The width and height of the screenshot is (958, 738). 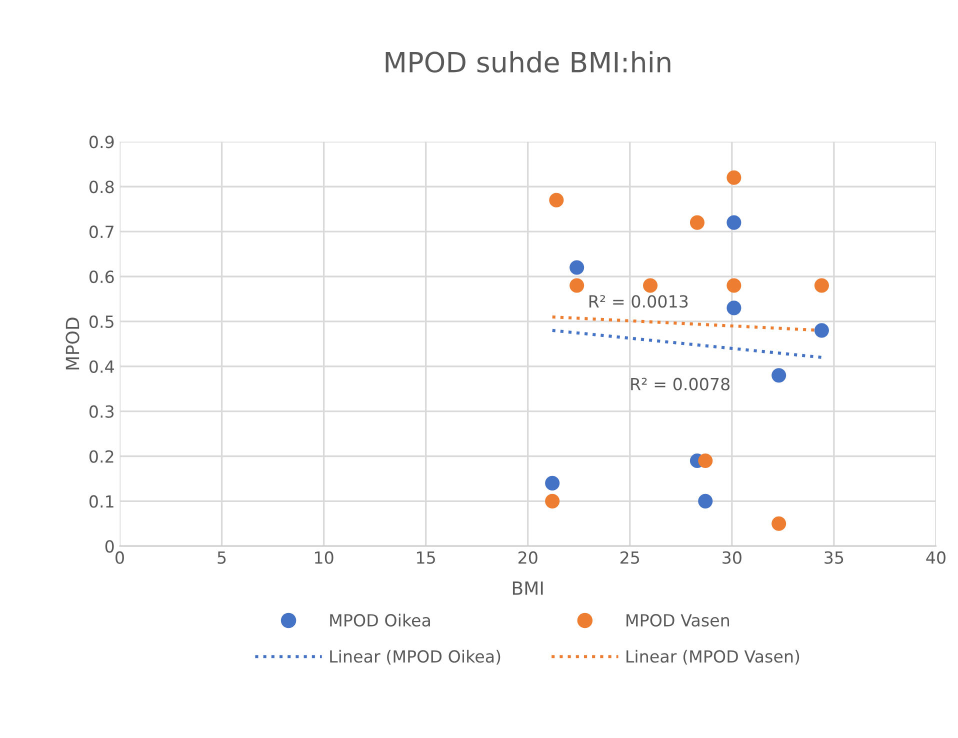 I want to click on y-tick-label: 0.8, so click(x=101, y=187).